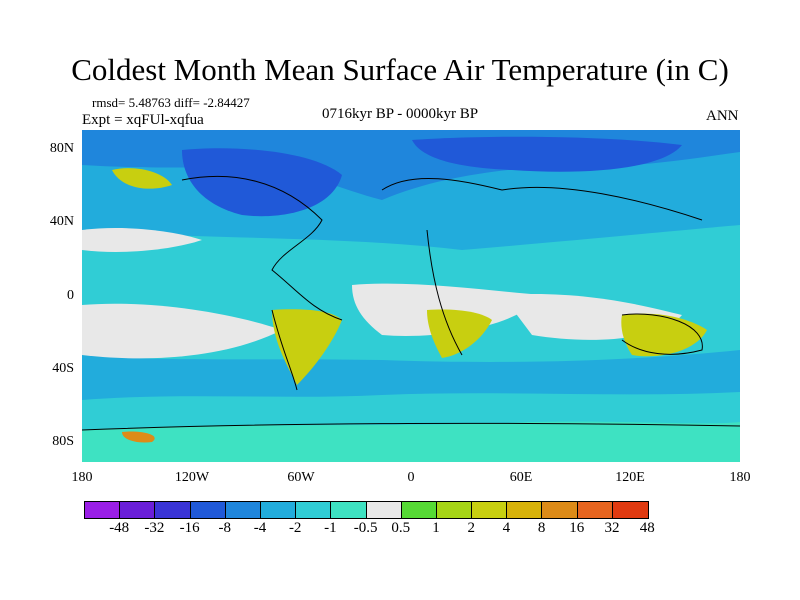  Describe the element at coordinates (630, 477) in the screenshot. I see `lon-label: 120E` at that location.